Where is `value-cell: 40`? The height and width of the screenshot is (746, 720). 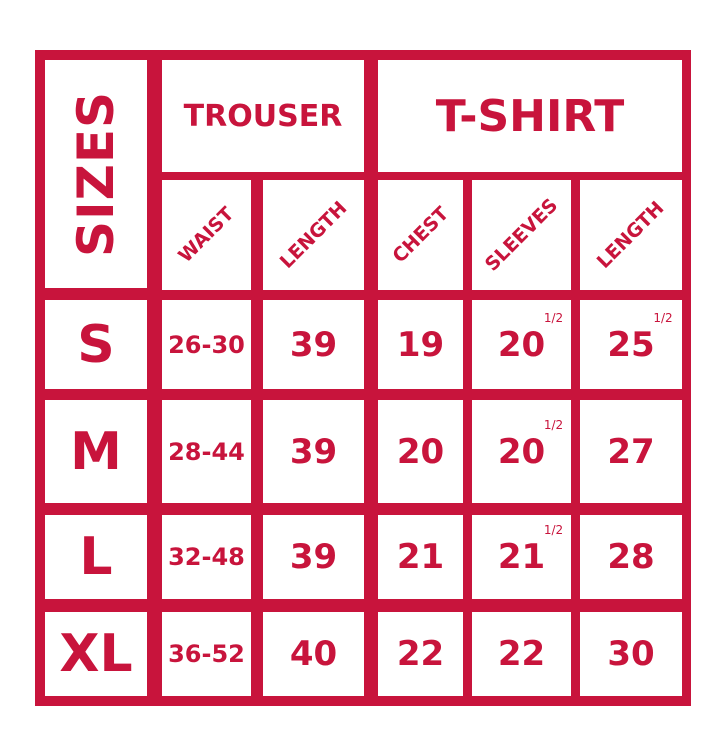
value-cell: 40 is located at coordinates (313, 654).